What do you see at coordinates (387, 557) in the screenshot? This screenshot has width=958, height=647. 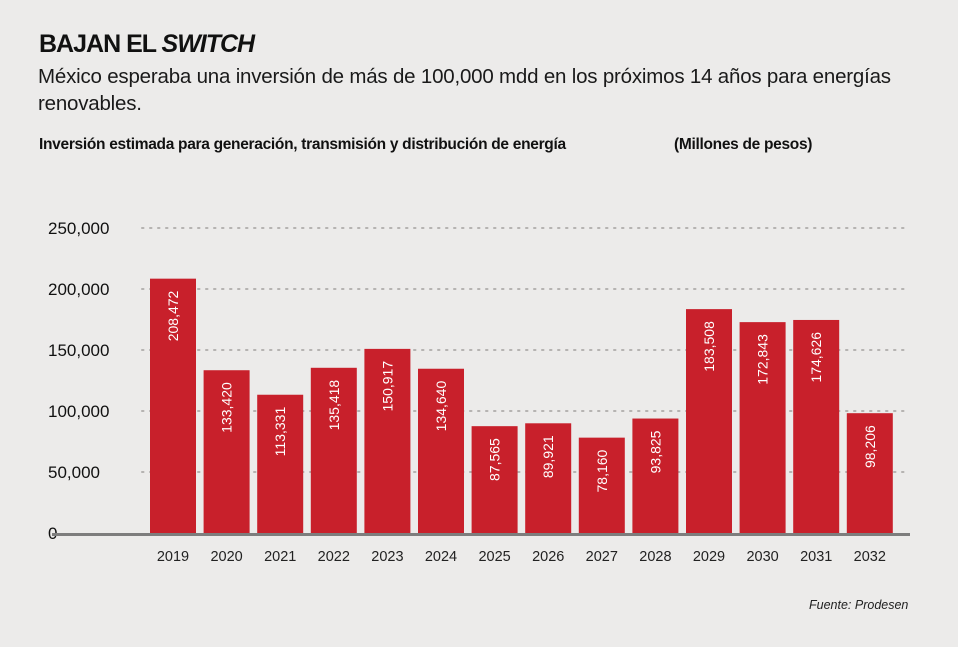 I see `x-tick-label: 2023` at bounding box center [387, 557].